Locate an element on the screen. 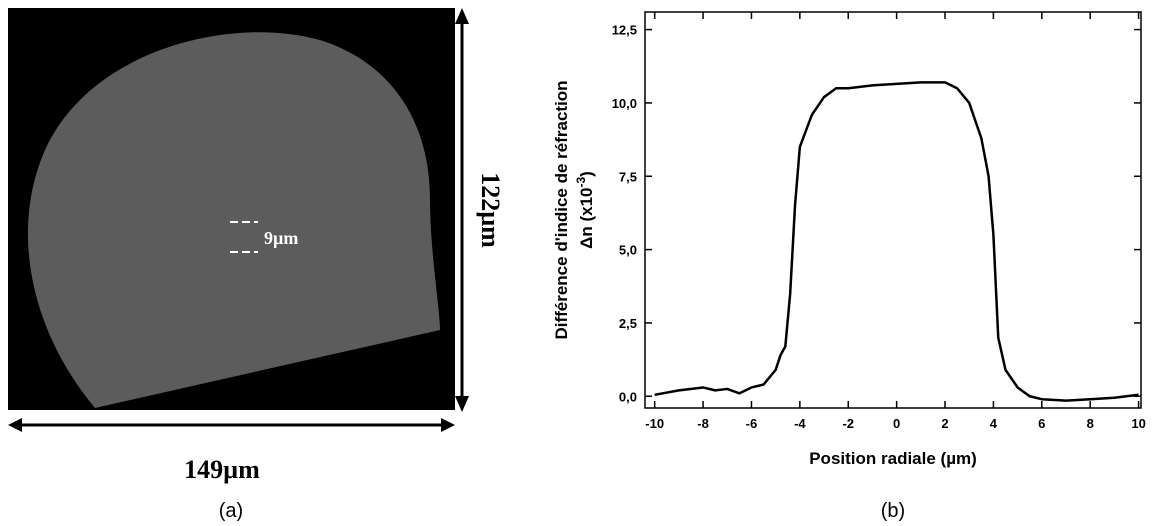 This screenshot has width=1154, height=526. x-tick-label: -2 is located at coordinates (848, 423).